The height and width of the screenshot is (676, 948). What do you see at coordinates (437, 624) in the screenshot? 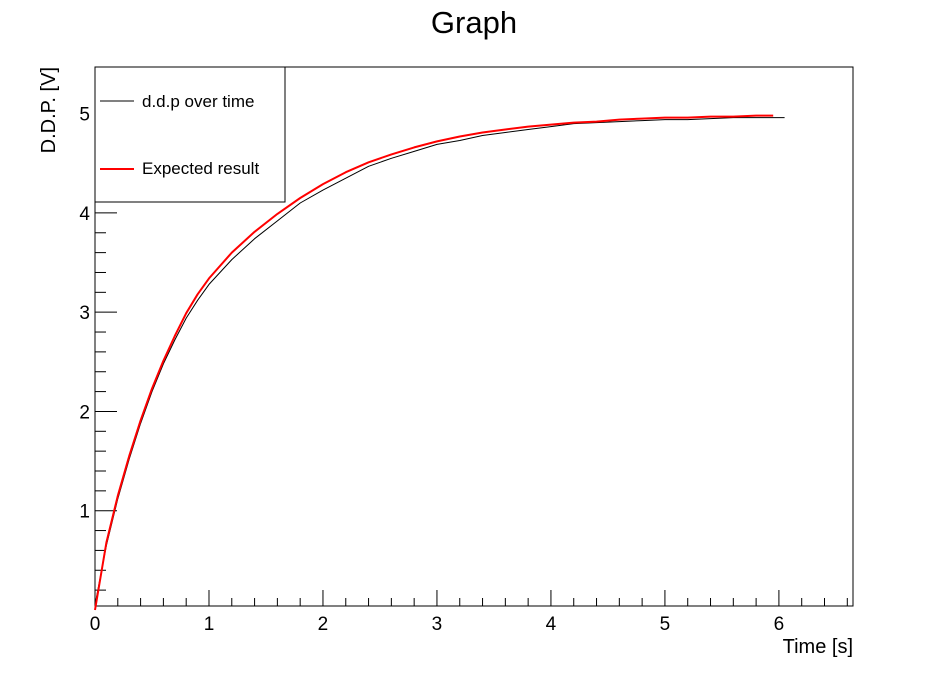
I see `x-tick-label: 3` at bounding box center [437, 624].